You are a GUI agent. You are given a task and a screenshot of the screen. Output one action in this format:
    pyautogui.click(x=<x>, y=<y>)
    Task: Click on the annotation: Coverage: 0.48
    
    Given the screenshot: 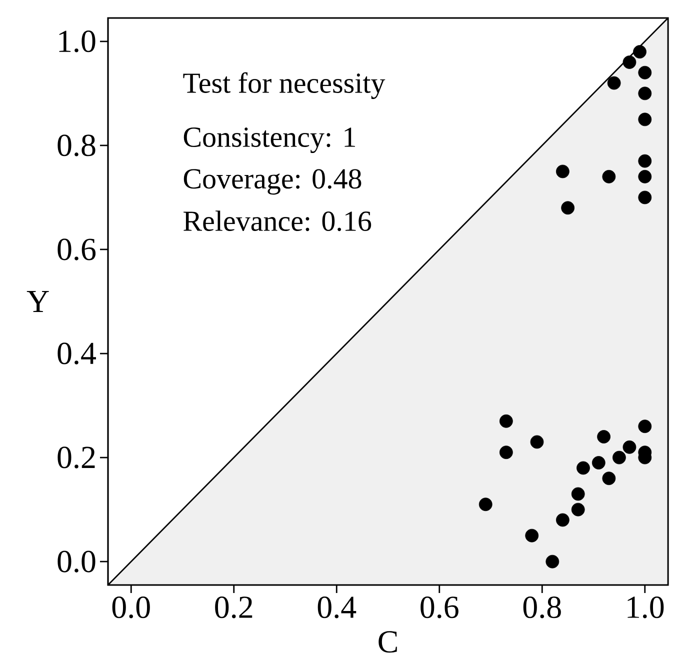 What is the action you would take?
    pyautogui.click(x=273, y=182)
    